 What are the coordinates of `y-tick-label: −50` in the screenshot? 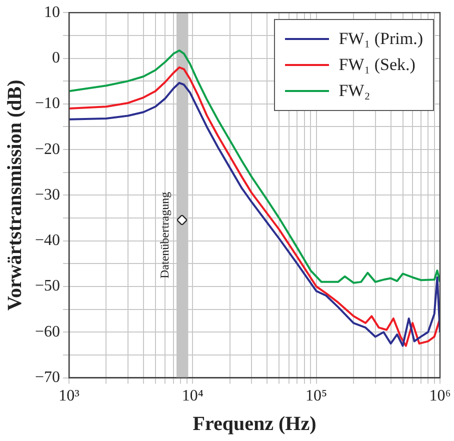 It's located at (47, 286).